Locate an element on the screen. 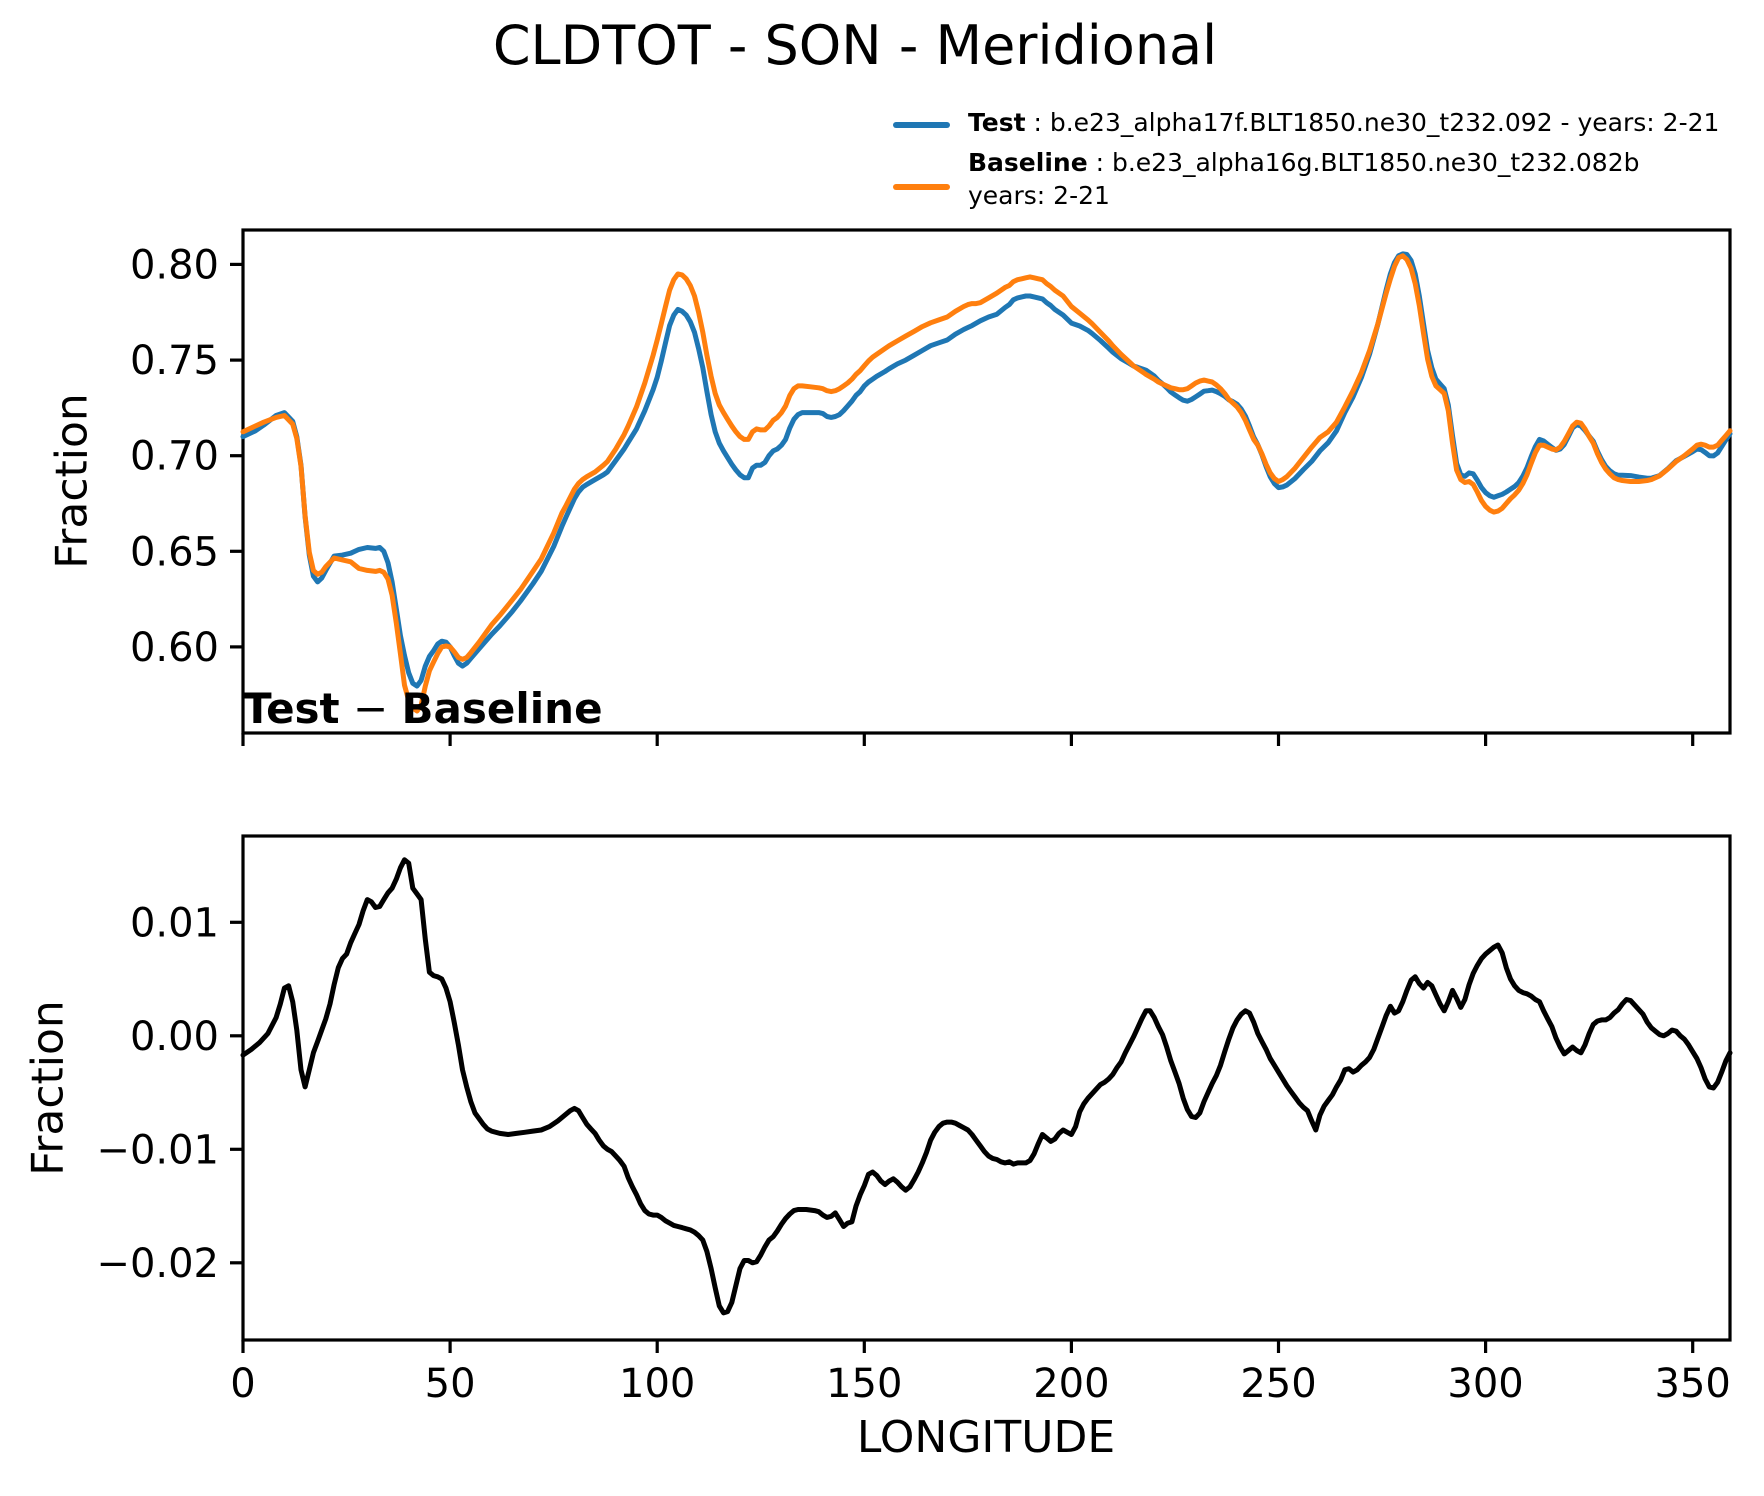 This screenshot has height=1496, width=1764. x-tick-label: 50 is located at coordinates (450, 1384).